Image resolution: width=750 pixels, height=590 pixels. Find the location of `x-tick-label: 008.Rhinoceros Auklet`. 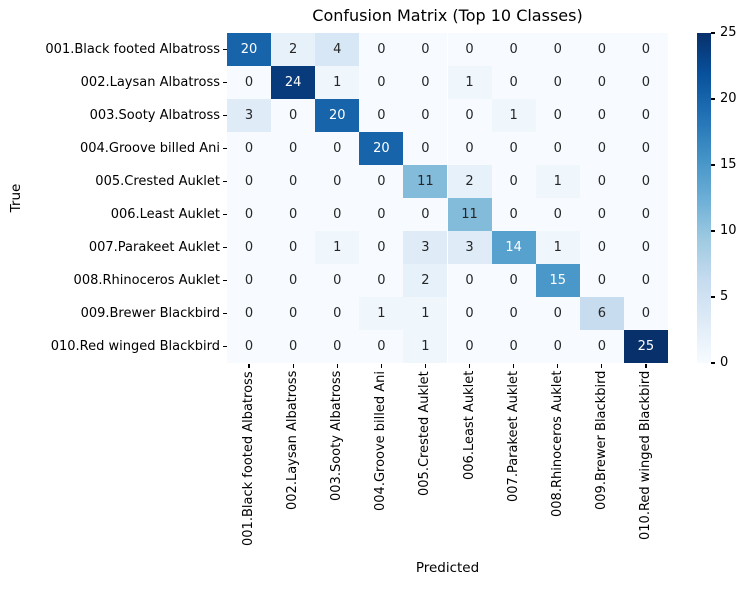

x-tick-label: 008.Rhinoceros Auklet is located at coordinates (557, 444).